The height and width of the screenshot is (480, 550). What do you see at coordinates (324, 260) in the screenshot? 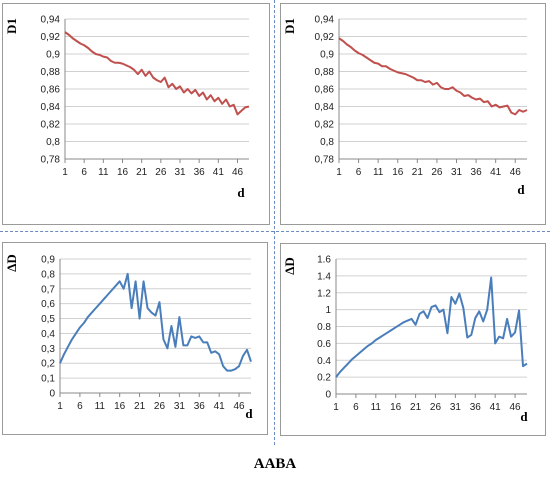
I see `y-tick-label: 1.6` at bounding box center [324, 260].